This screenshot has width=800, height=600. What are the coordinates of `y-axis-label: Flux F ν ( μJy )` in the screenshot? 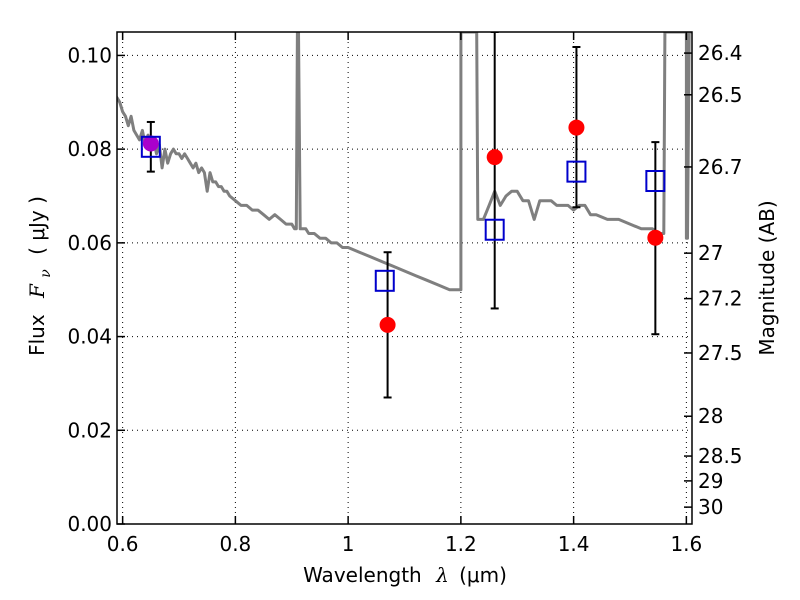 It's located at (40, 276).